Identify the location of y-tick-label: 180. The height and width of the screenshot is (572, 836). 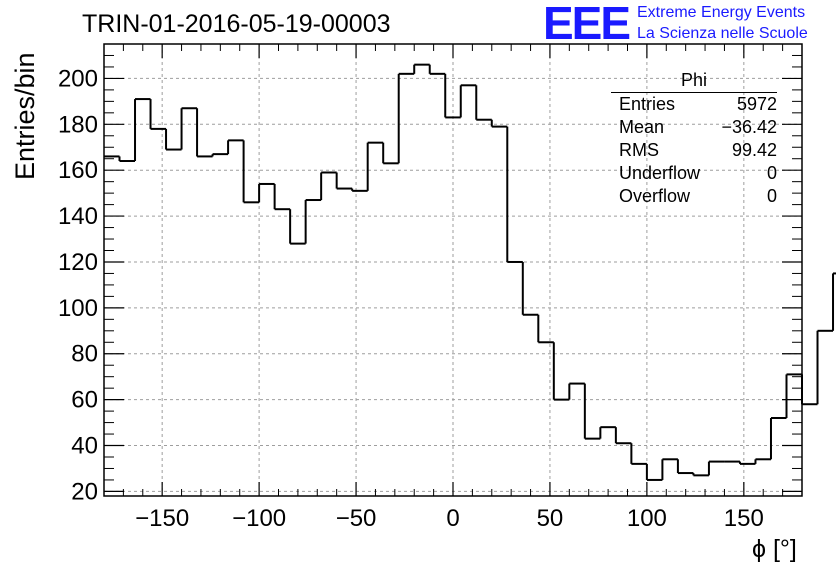
(78, 124).